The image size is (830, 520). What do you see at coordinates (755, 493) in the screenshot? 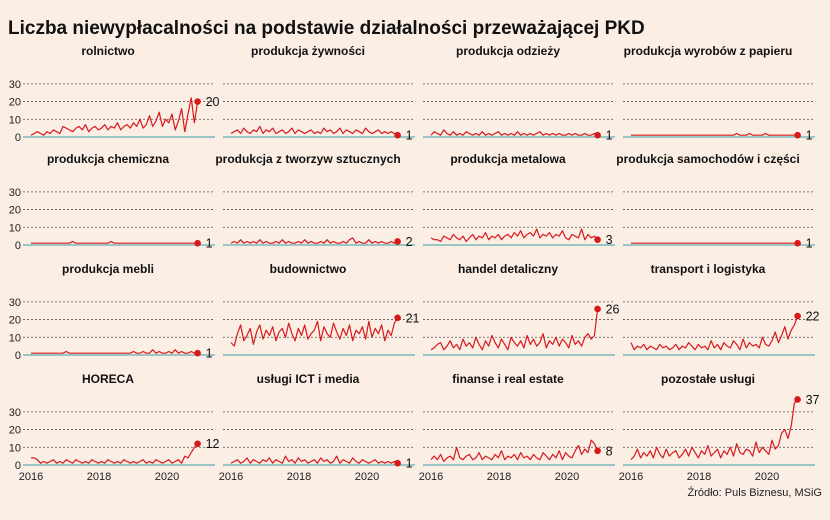
I see `source-note: Źródło: Puls Biznesu, MSiG` at bounding box center [755, 493].